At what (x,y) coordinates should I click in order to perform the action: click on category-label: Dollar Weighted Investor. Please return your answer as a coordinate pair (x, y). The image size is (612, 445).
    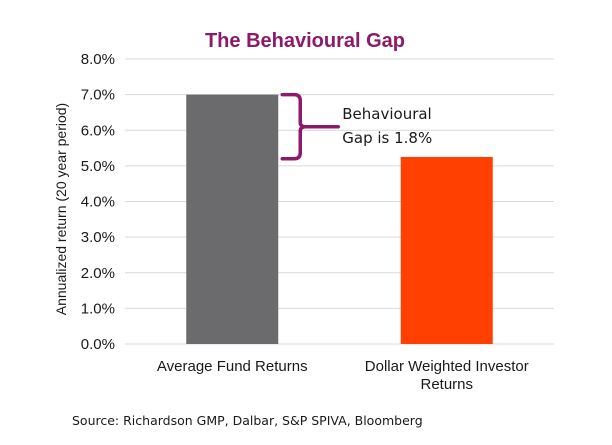
    Looking at the image, I should click on (447, 366).